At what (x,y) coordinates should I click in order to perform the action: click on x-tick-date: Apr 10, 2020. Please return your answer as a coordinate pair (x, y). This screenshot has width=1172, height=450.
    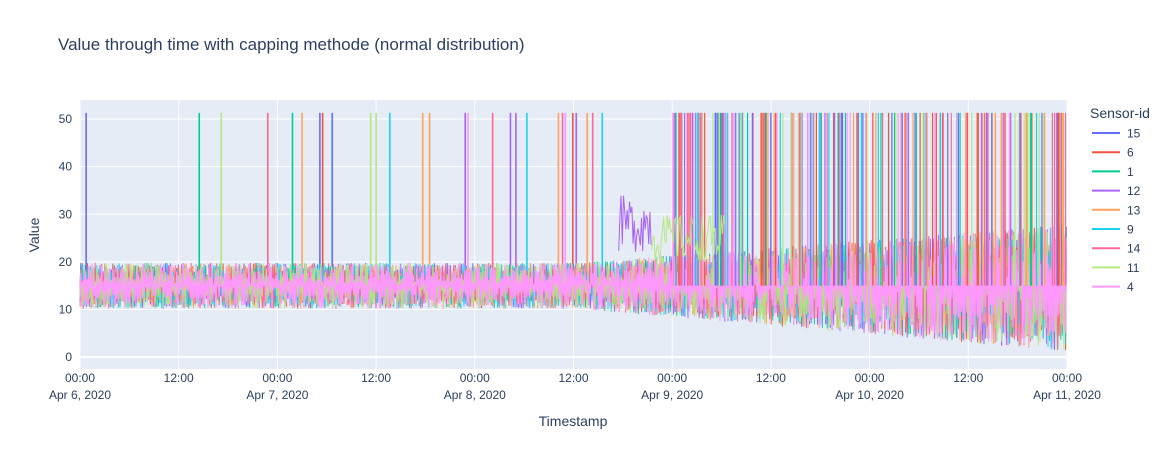
    Looking at the image, I should click on (869, 395).